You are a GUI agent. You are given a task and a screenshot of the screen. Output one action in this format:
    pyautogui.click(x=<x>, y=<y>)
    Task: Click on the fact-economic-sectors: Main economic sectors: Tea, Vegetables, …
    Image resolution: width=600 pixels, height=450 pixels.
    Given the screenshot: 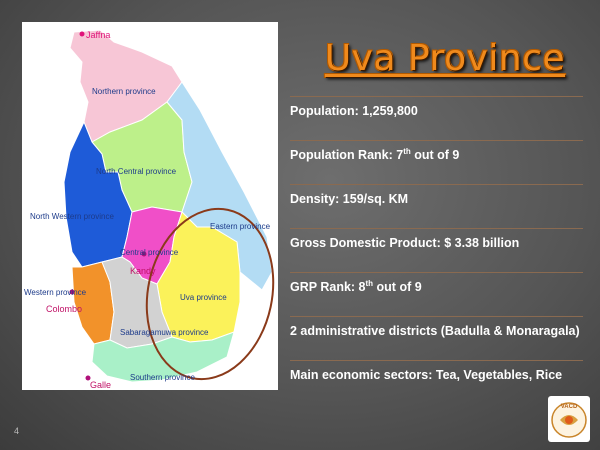 What is the action you would take?
    pyautogui.click(x=436, y=372)
    